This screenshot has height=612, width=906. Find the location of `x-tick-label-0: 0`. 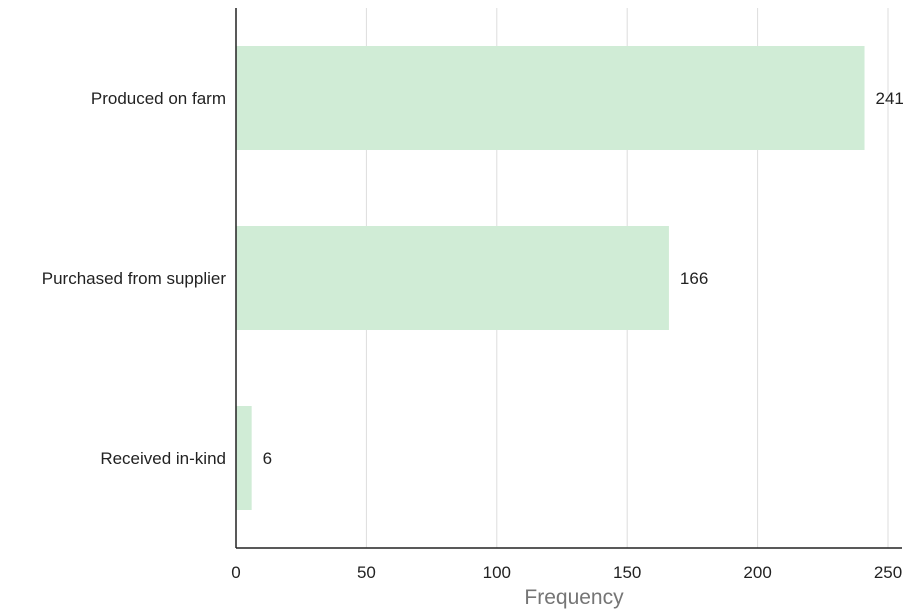

x-tick-label-0: 0 is located at coordinates (235, 572).